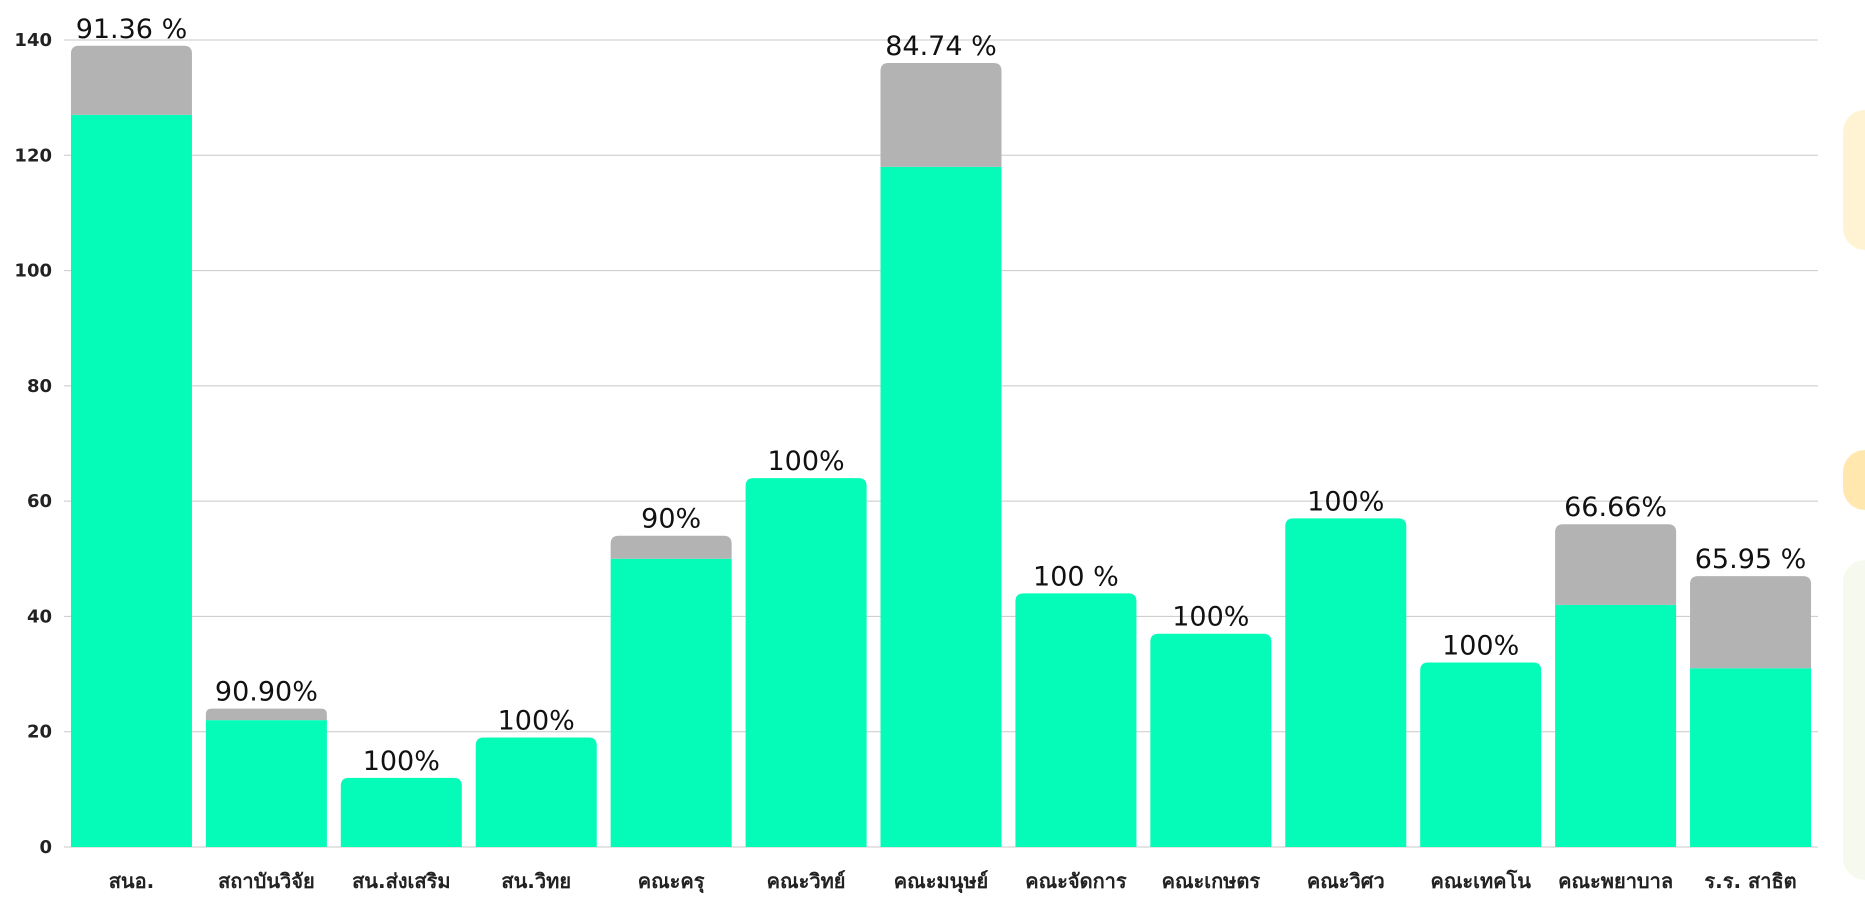 The height and width of the screenshot is (897, 1865). Describe the element at coordinates (1076, 881) in the screenshot. I see `x-tick-label: คณะจัดการ` at that location.